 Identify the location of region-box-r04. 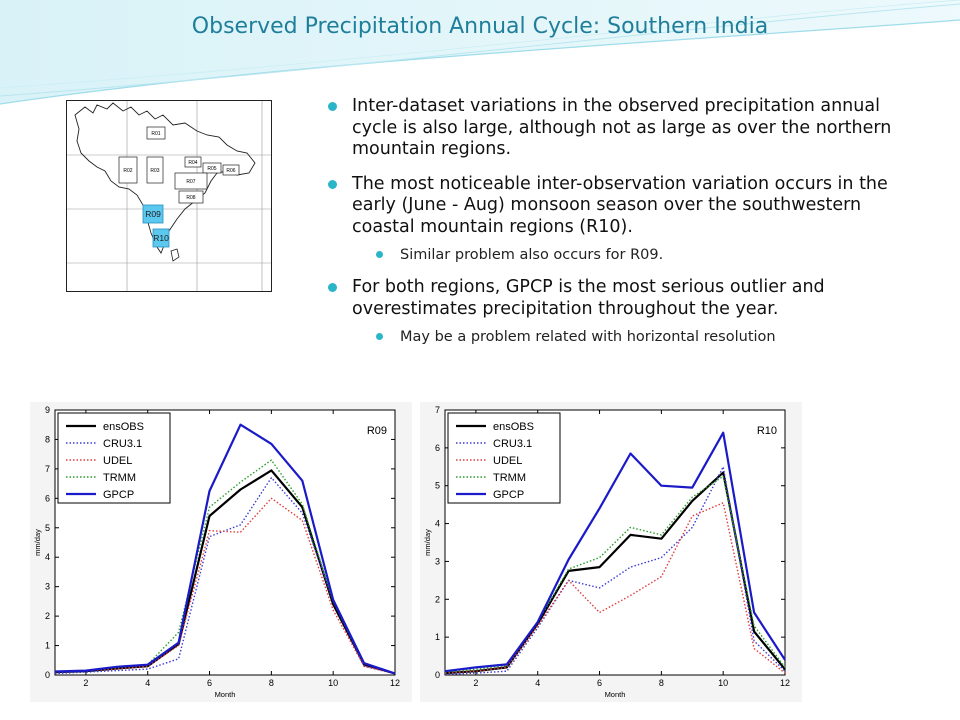
(193, 162).